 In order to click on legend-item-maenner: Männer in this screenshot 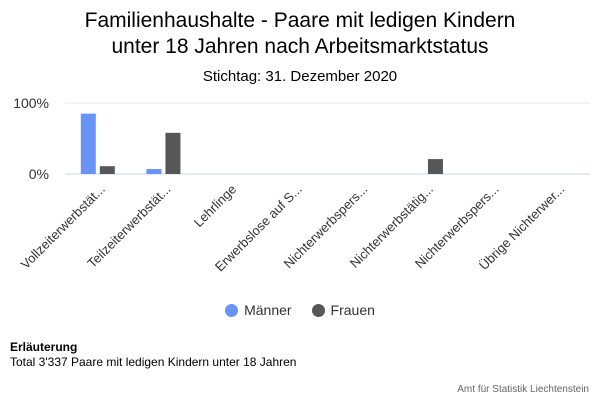, I will do `click(258, 310)`.